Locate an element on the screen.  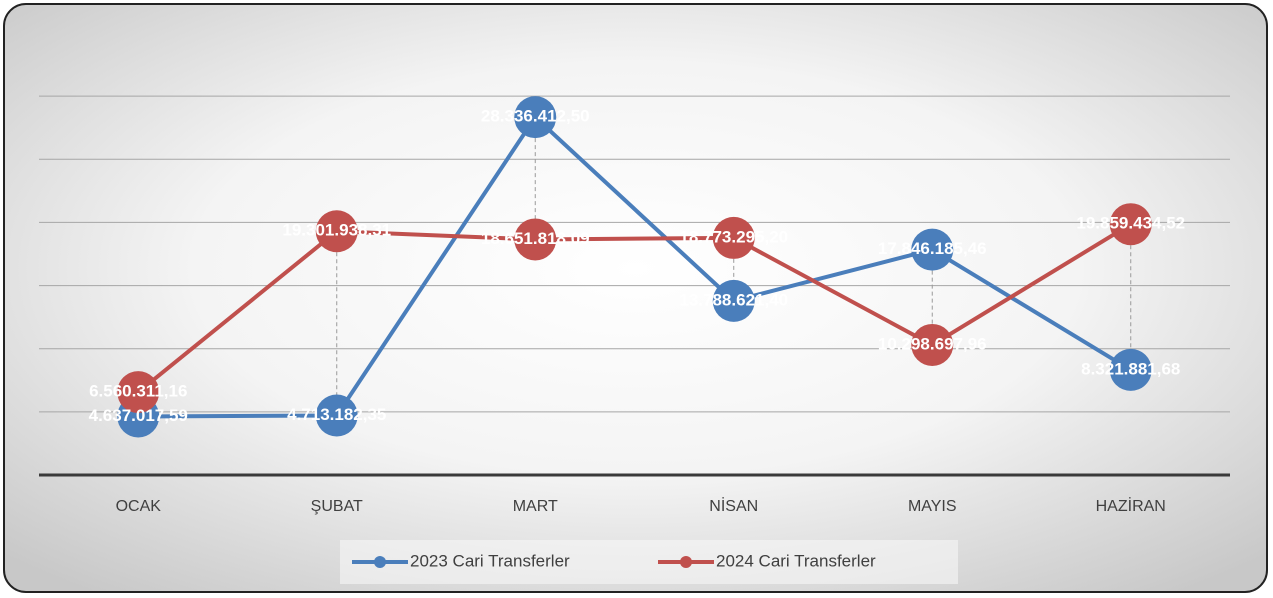
data-label: 18.651.818,09 is located at coordinates (535, 238).